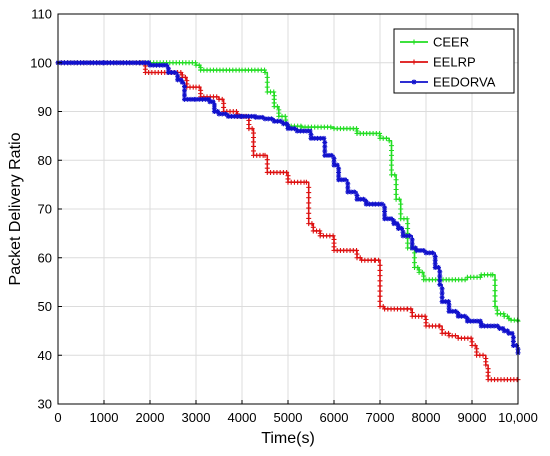  Describe the element at coordinates (15, 208) in the screenshot. I see `y-axis-title: Packet Delivery Ratio` at that location.